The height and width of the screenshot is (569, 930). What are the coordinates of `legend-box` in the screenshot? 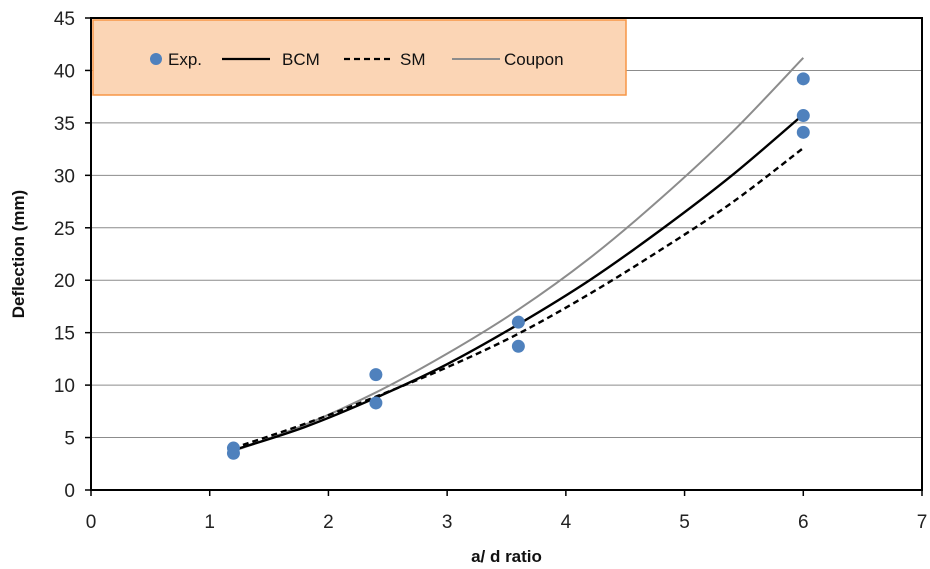 It's located at (359, 57).